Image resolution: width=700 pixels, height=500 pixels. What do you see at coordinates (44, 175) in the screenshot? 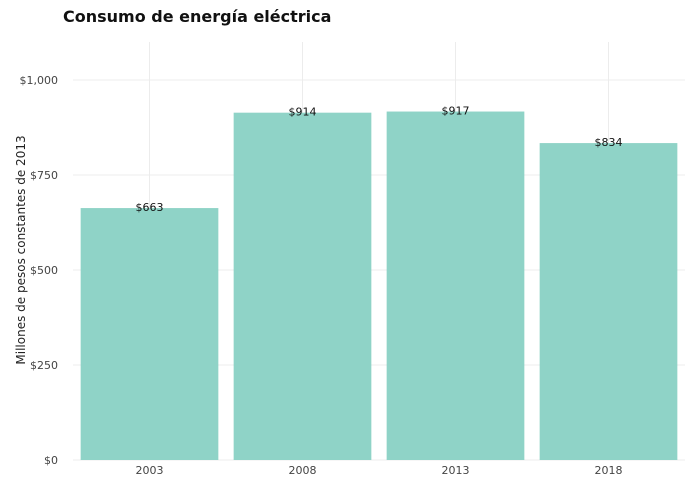
I see `y-tick-label: $750` at bounding box center [44, 175].